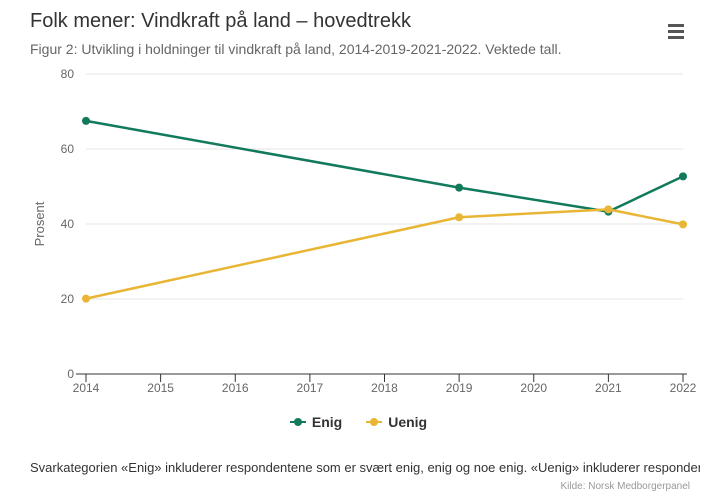 Image resolution: width=717 pixels, height=503 pixels. I want to click on y-tick-label-60: 60, so click(68, 149).